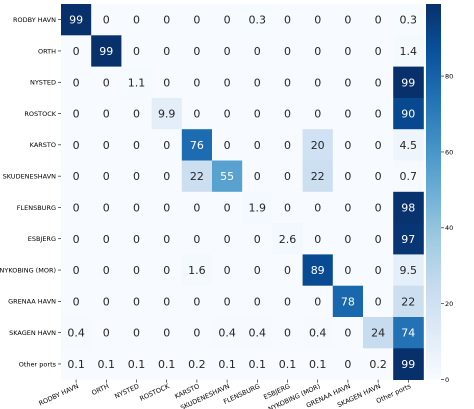 The width and height of the screenshot is (474, 409). I want to click on heatmap-cell-esbjerg-karsto, so click(197, 239).